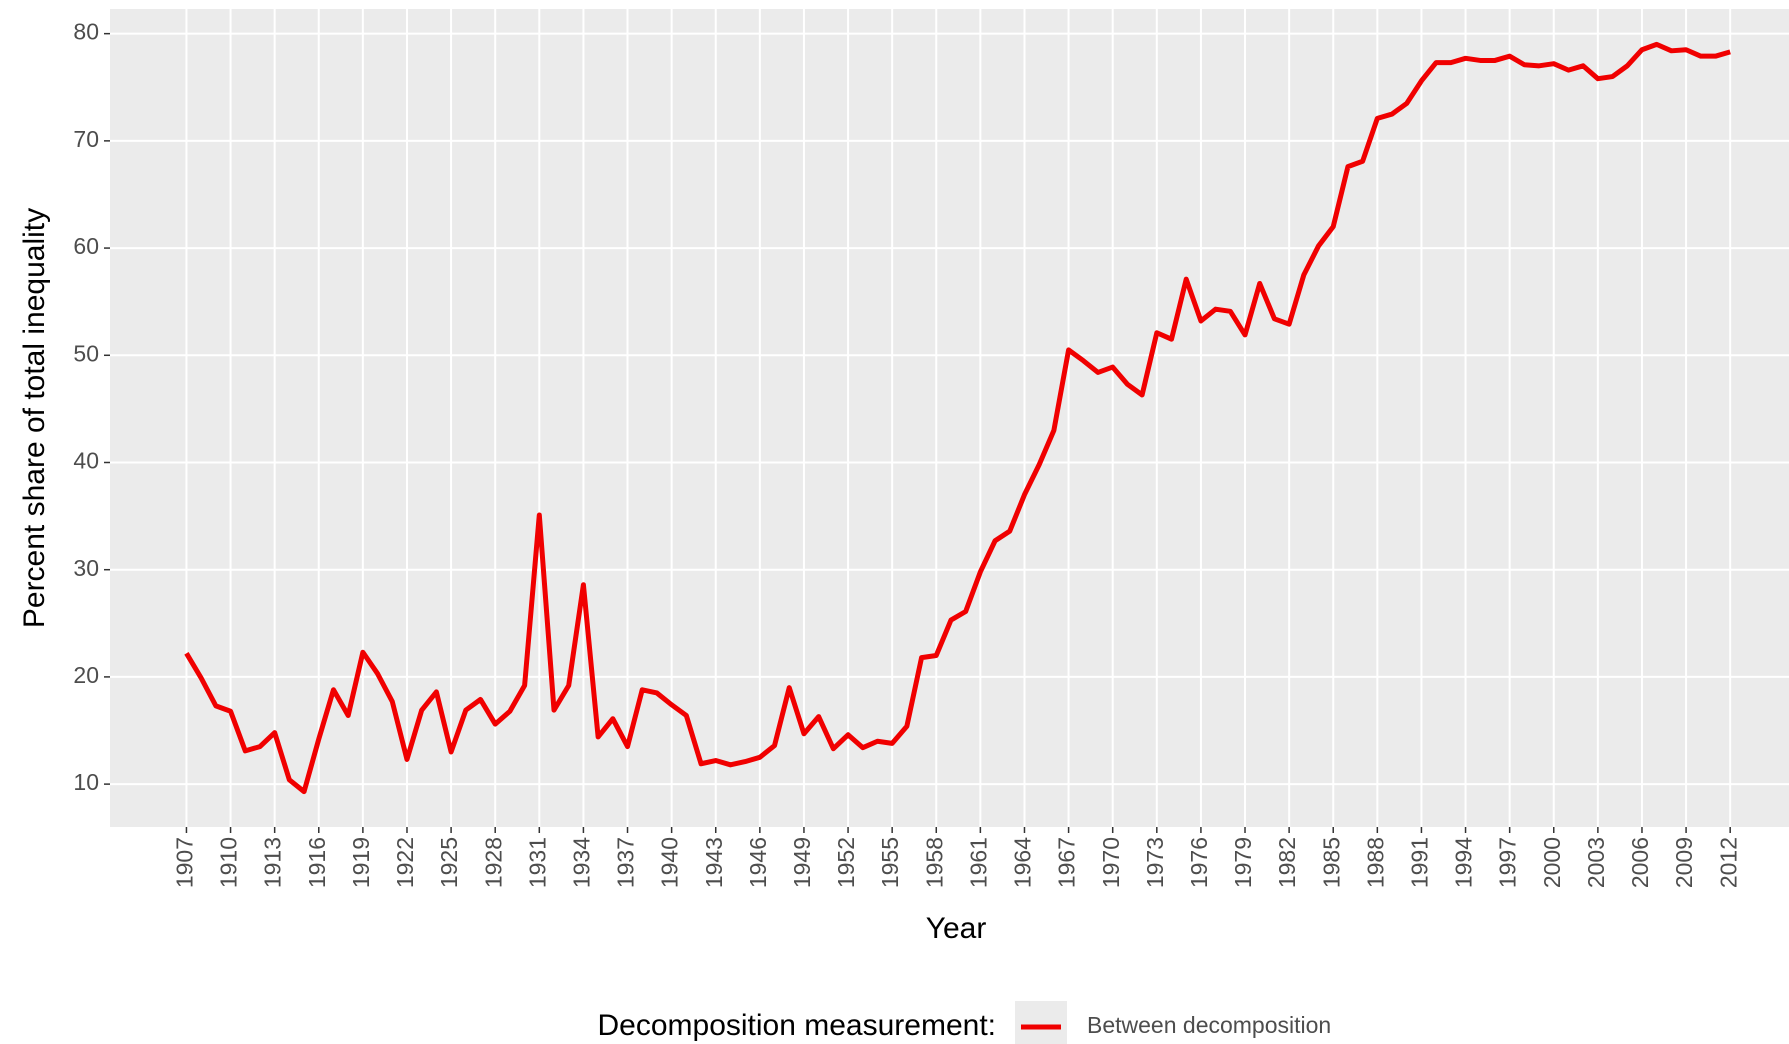 The width and height of the screenshot is (1789, 1044). I want to click on x-tick-label: 1979, so click(1243, 862).